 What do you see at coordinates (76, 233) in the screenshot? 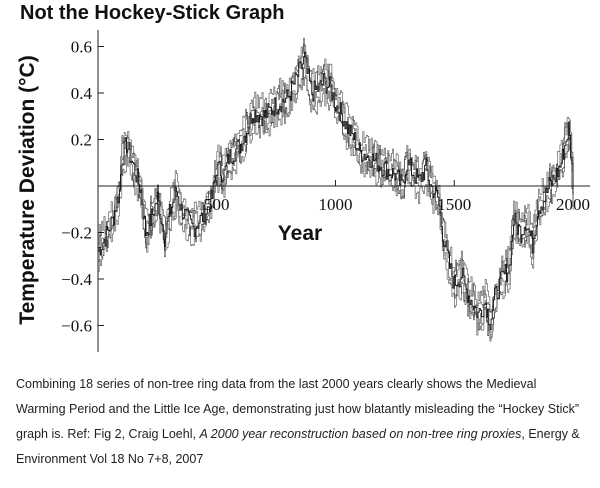
I see `y-tick-label: −0.2` at bounding box center [76, 233].